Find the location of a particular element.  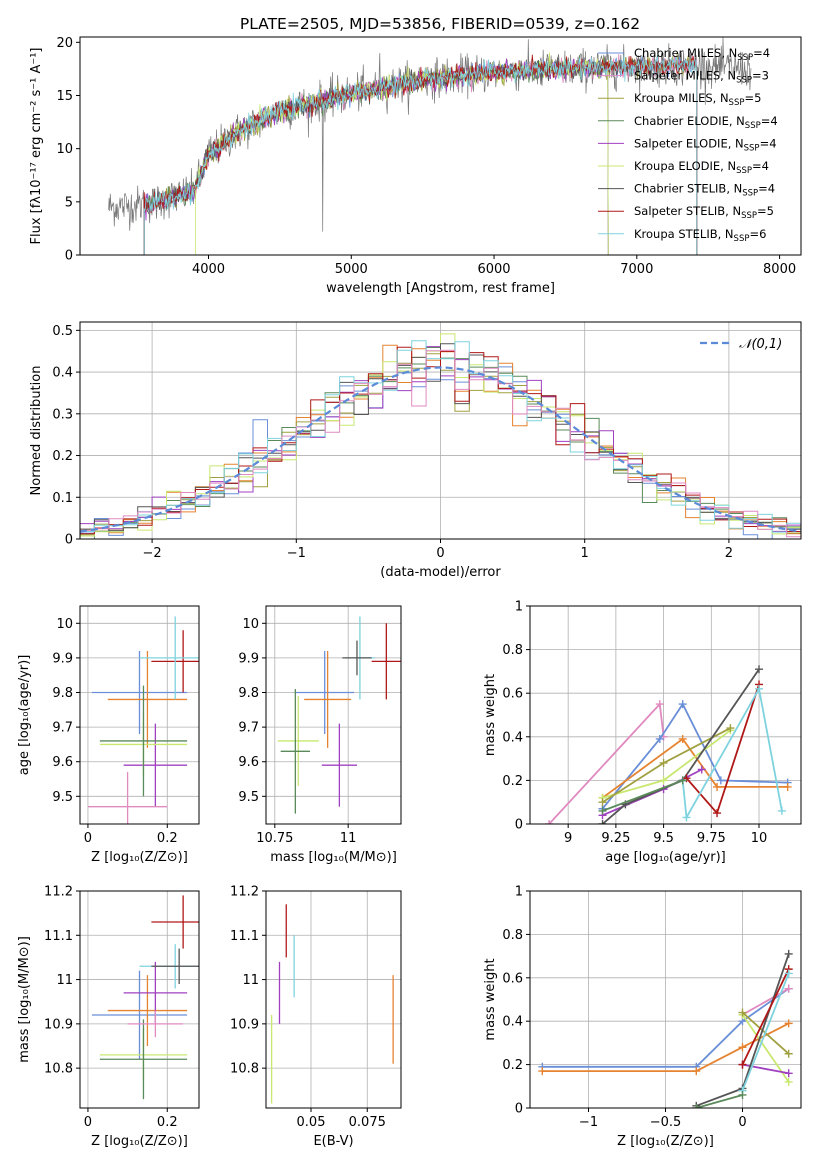

y-tick-label: 11.2 is located at coordinates (58, 892).